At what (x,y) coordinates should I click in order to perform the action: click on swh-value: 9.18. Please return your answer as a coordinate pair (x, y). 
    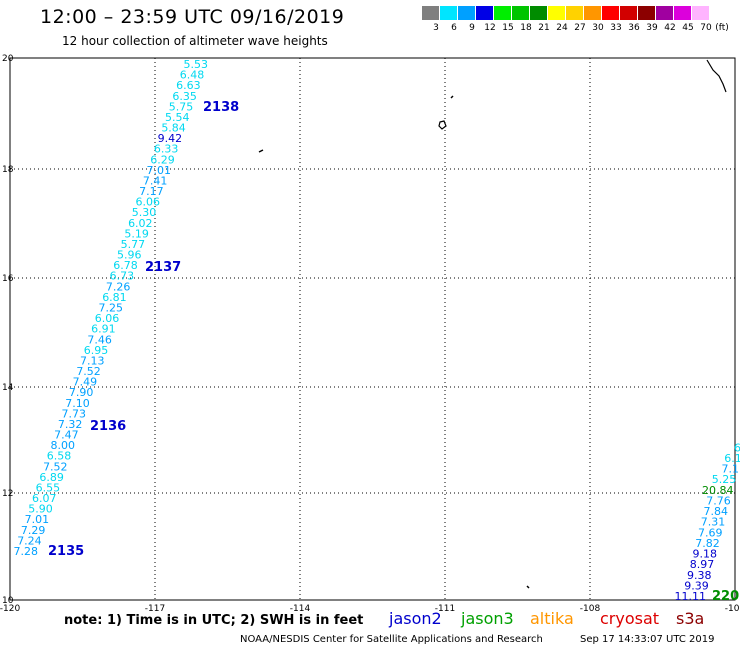
    Looking at the image, I should click on (705, 554).